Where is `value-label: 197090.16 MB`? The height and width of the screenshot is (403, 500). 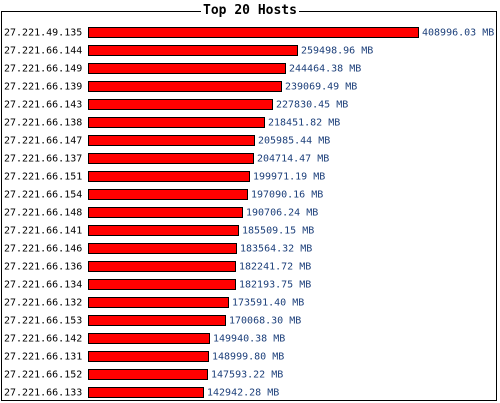
value-label: 197090.16 MB is located at coordinates (287, 195).